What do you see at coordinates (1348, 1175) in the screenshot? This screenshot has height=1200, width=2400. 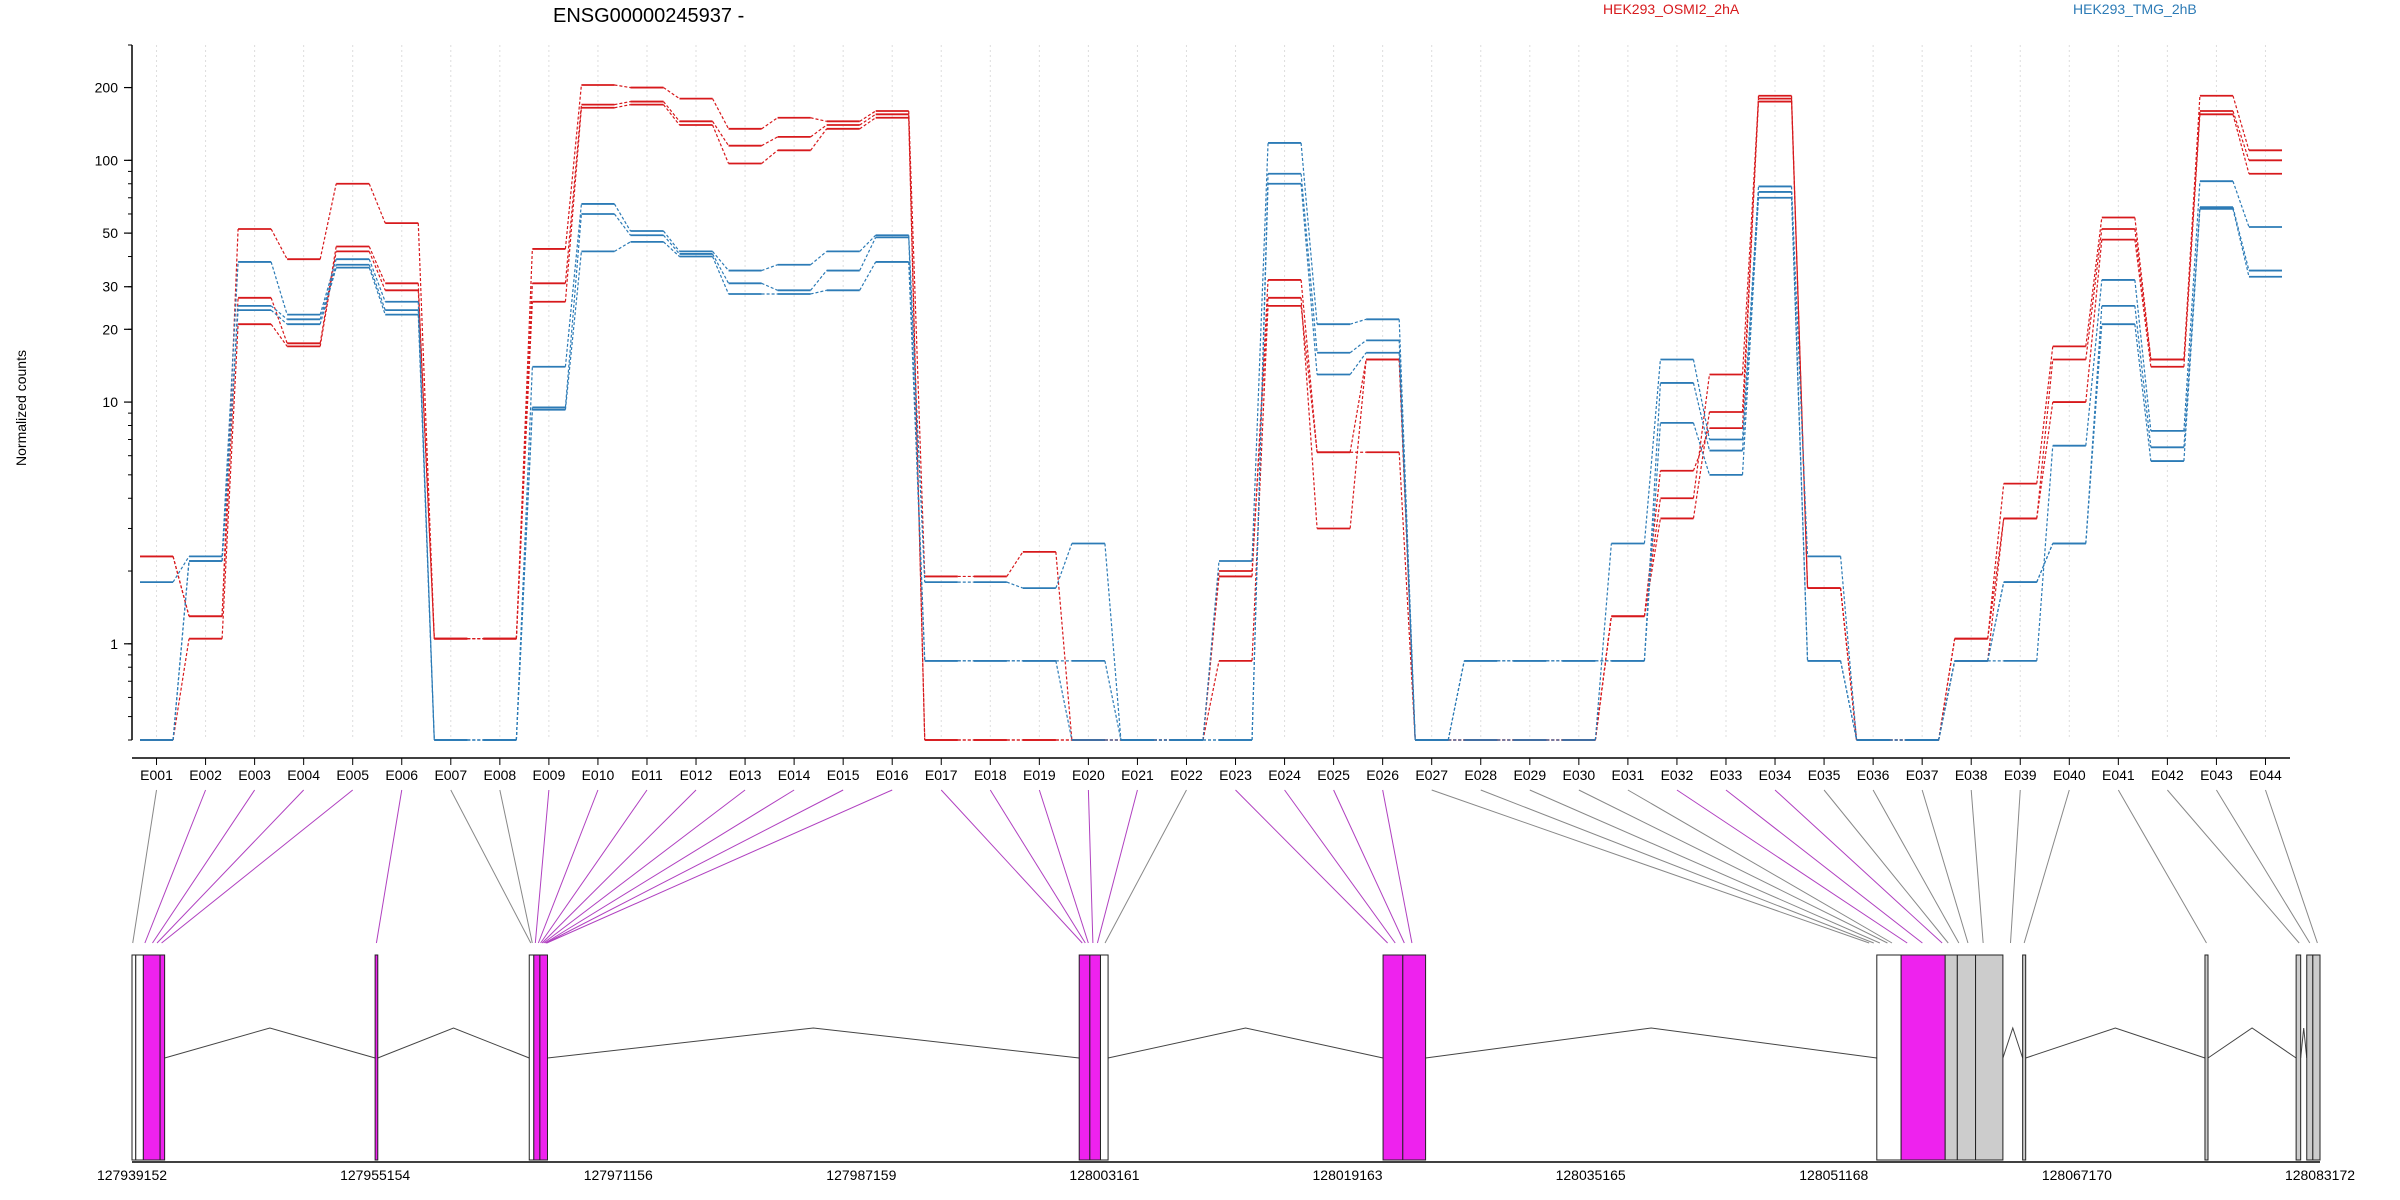 I see `genomic-tick-label: 128019163` at bounding box center [1348, 1175].